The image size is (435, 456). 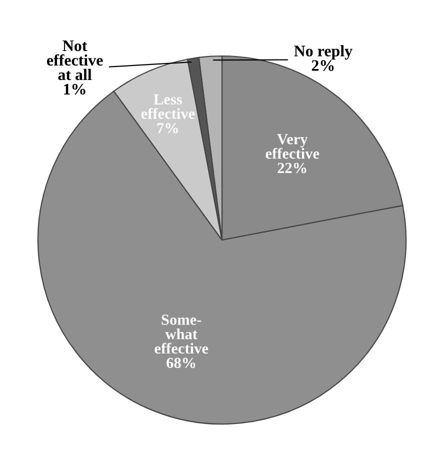 I want to click on slice-label: Not effective at all, so click(x=74, y=60).